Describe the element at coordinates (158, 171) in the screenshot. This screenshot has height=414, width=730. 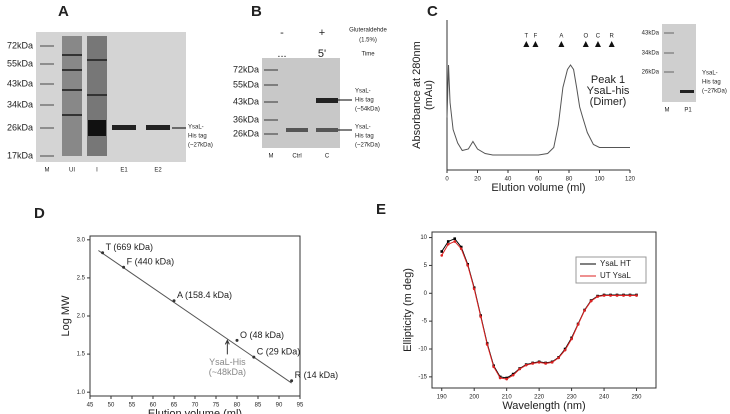
I see `lane-label: E2` at that location.